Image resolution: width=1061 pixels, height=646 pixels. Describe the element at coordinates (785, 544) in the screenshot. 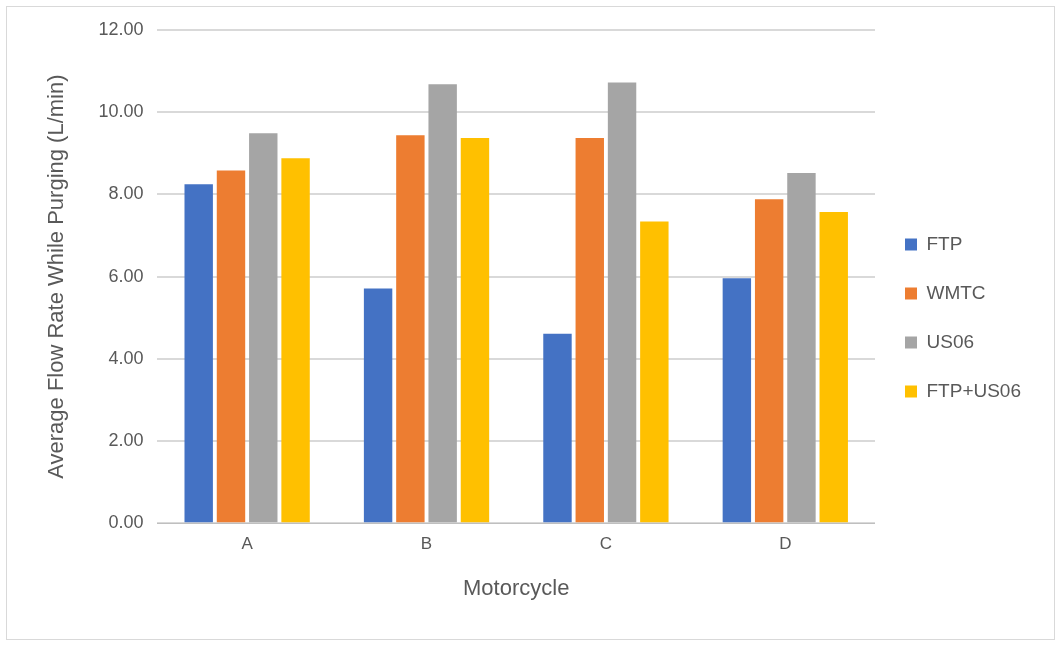

I see `x-tick-label: D` at that location.